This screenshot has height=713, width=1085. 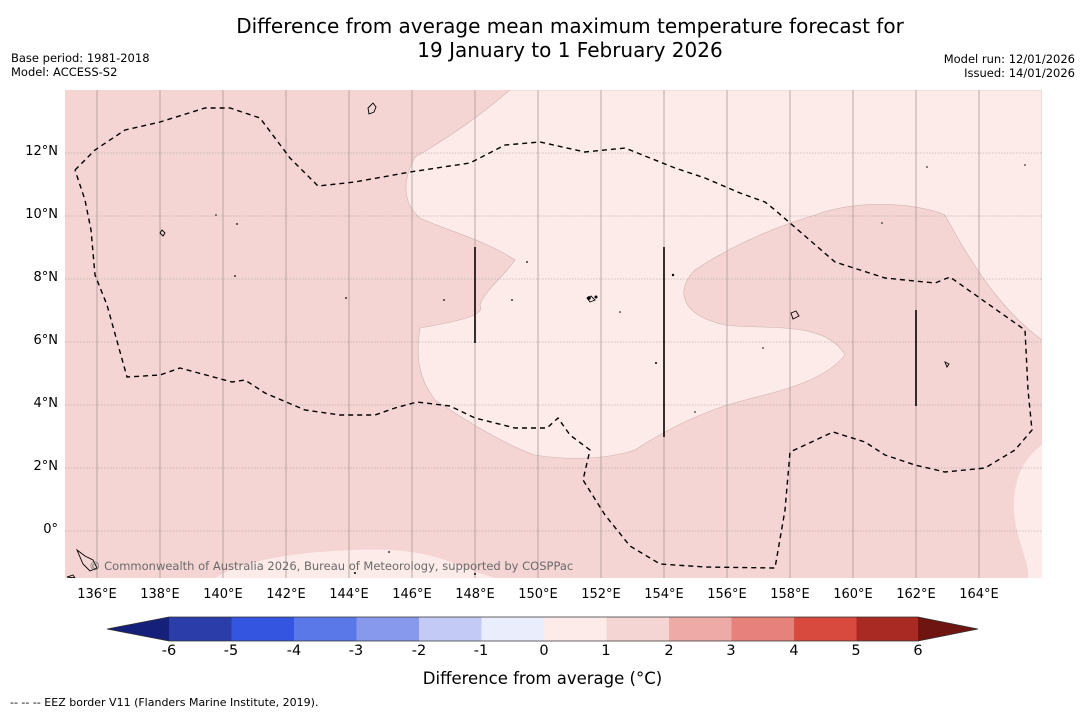 What do you see at coordinates (979, 594) in the screenshot?
I see `lon-tick-164e: 164°E` at bounding box center [979, 594].